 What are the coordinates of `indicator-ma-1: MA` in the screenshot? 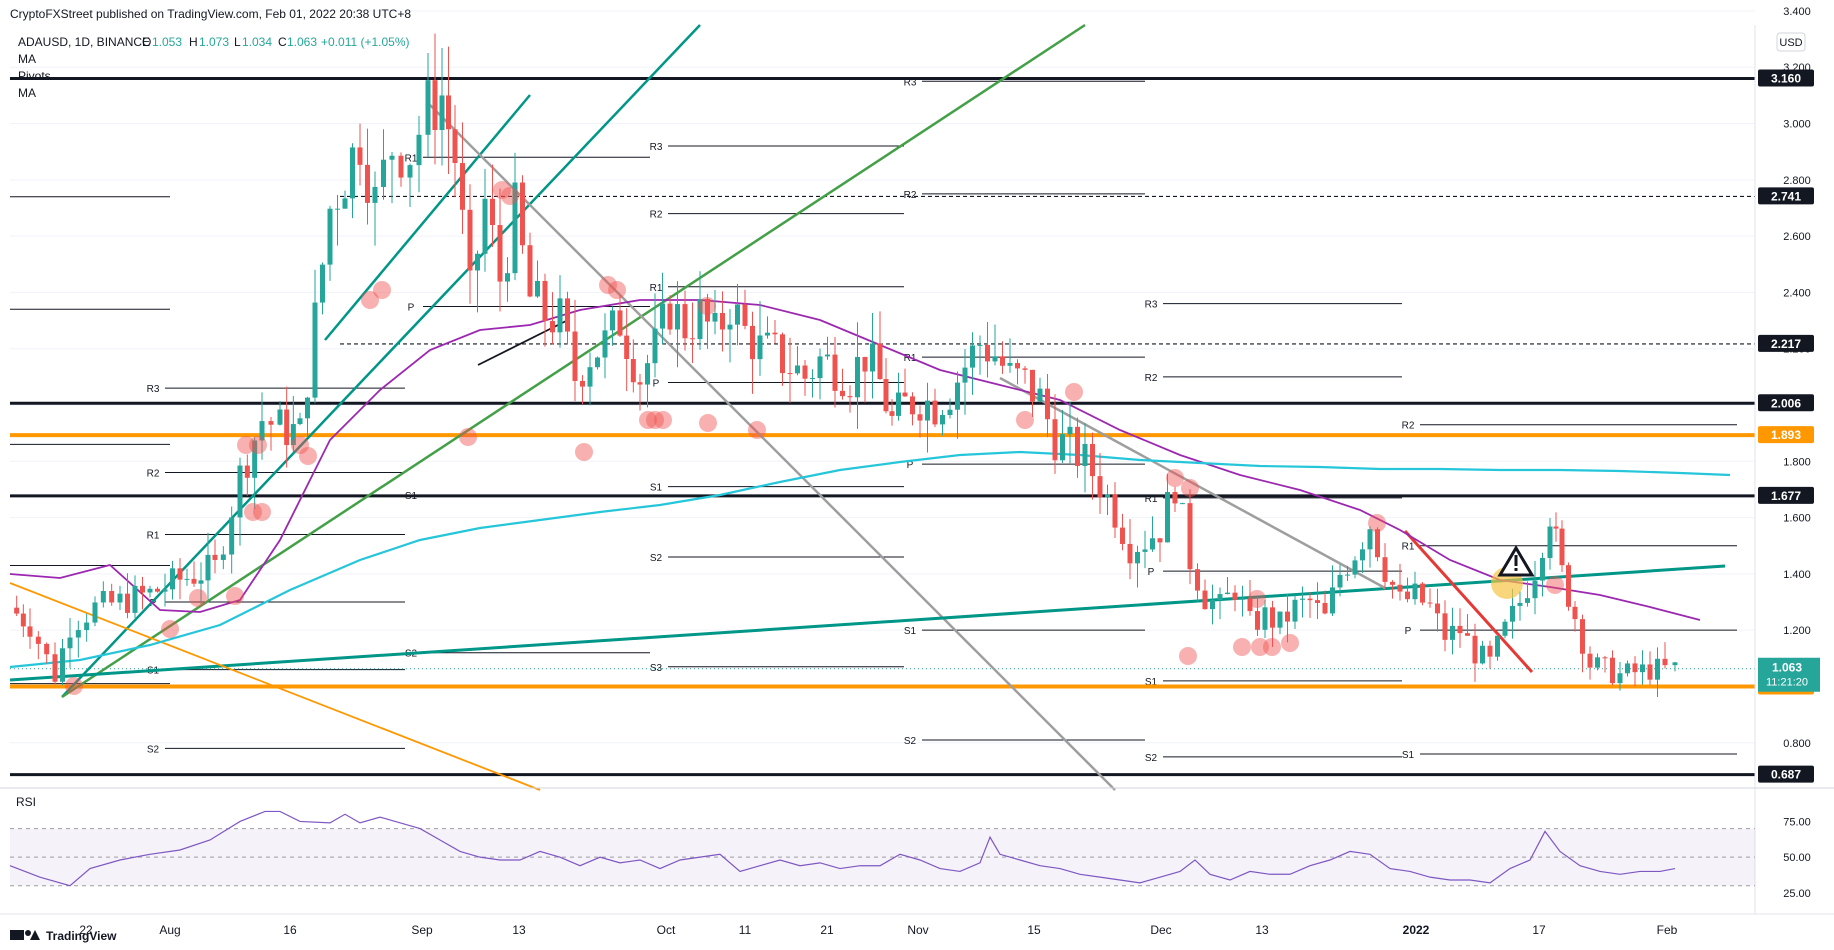 It's located at (27, 59).